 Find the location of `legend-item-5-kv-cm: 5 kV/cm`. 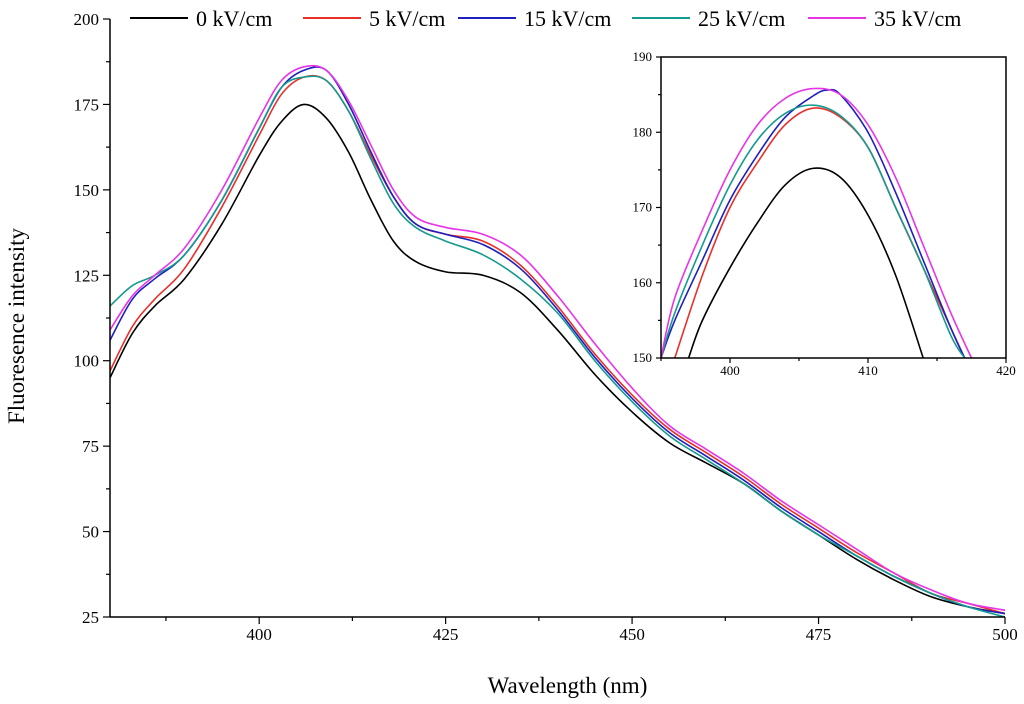

legend-item-5-kv-cm: 5 kV/cm is located at coordinates (374, 18).